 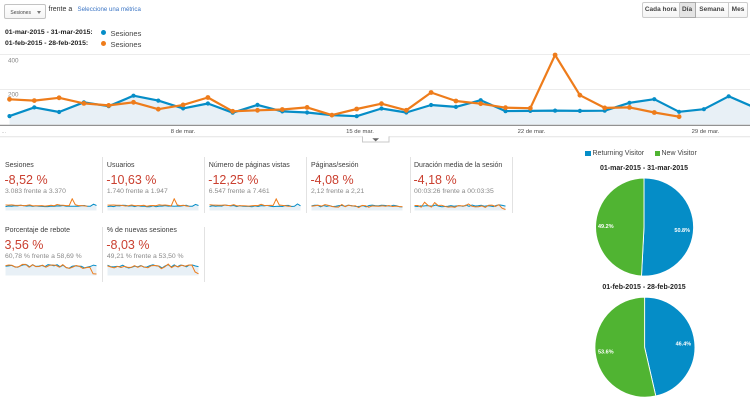 I want to click on svg-text: 49.2%, so click(x=606, y=227).